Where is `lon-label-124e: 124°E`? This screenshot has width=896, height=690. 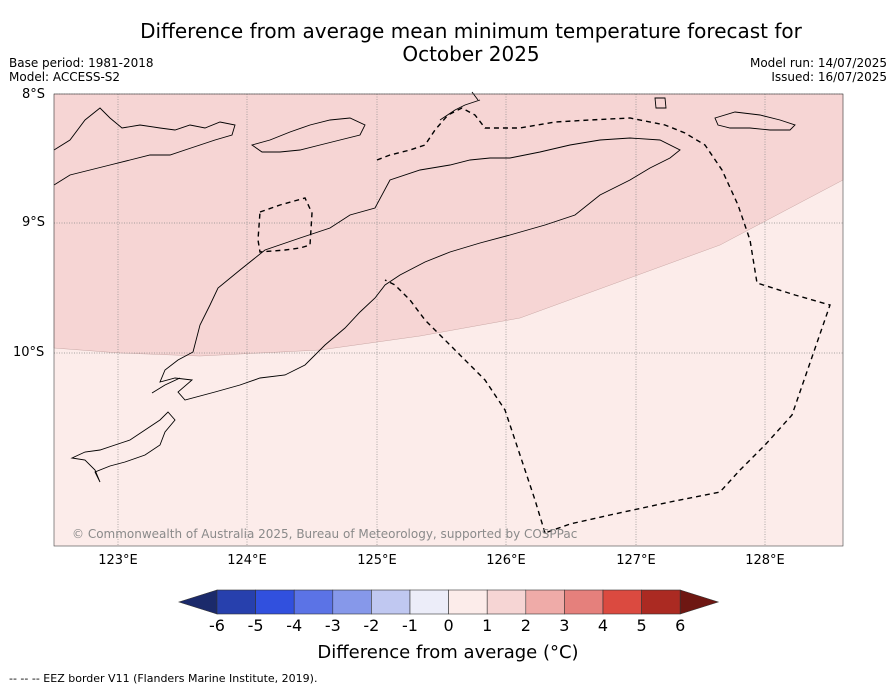
lon-label-124e: 124°E is located at coordinates (247, 560).